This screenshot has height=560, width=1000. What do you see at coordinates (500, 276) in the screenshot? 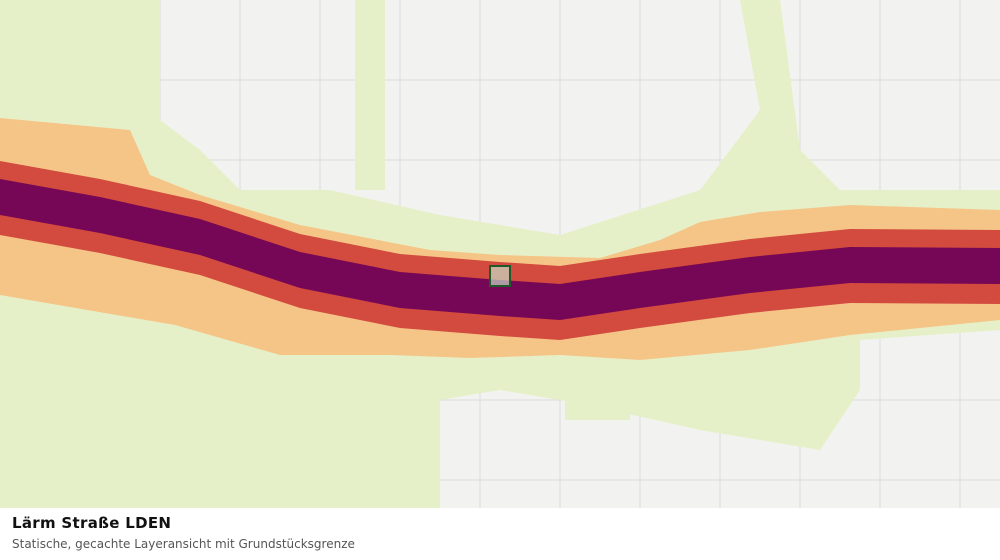
I see `parcel-boundary` at bounding box center [500, 276].